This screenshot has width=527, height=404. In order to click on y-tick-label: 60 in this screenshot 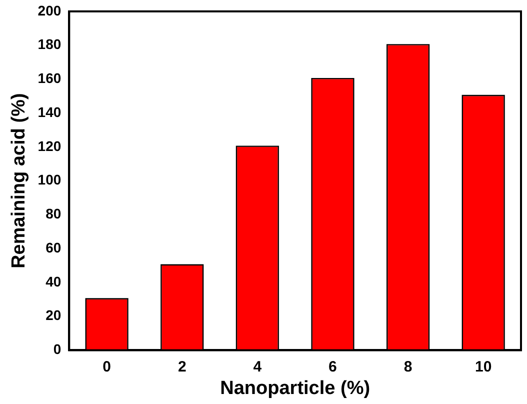, I will do `click(54, 247)`.